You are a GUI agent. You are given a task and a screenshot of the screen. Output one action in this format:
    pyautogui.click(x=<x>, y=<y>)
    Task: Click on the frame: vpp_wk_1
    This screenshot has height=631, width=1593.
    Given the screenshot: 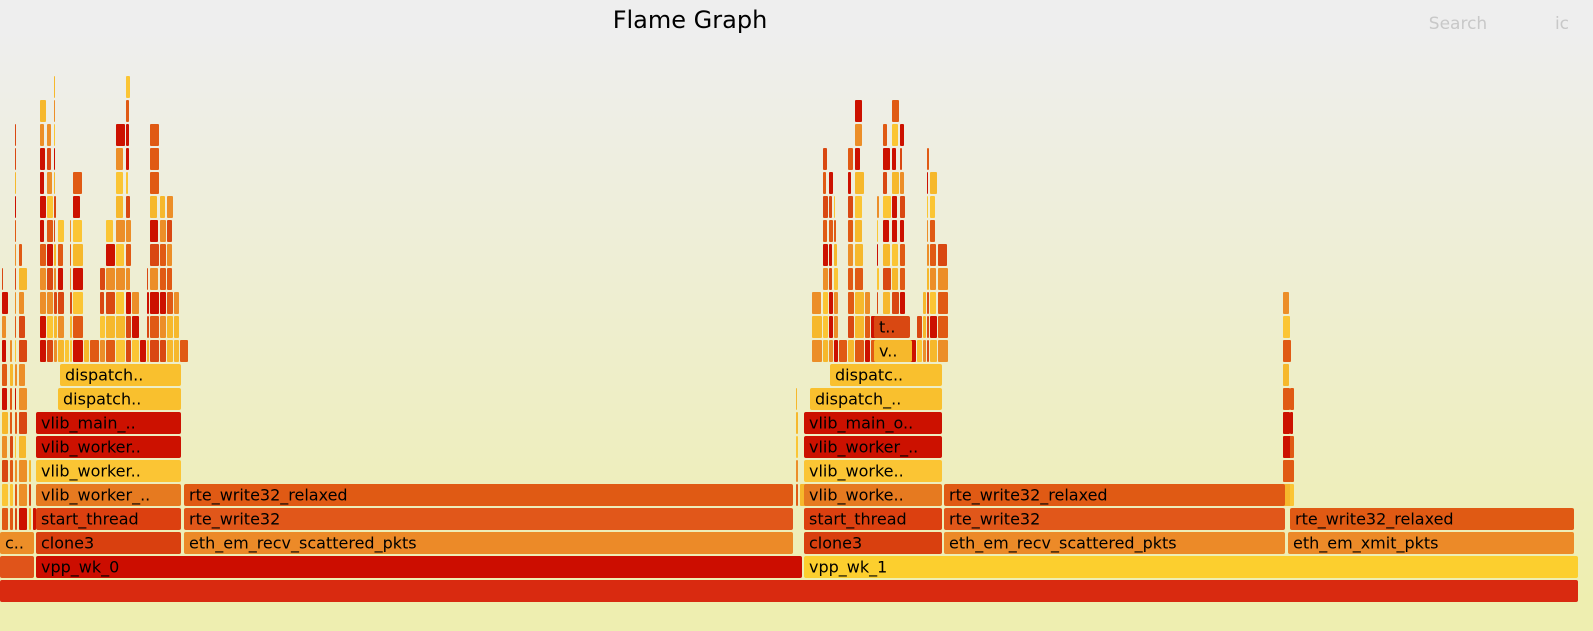 What is the action you would take?
    pyautogui.click(x=1191, y=567)
    